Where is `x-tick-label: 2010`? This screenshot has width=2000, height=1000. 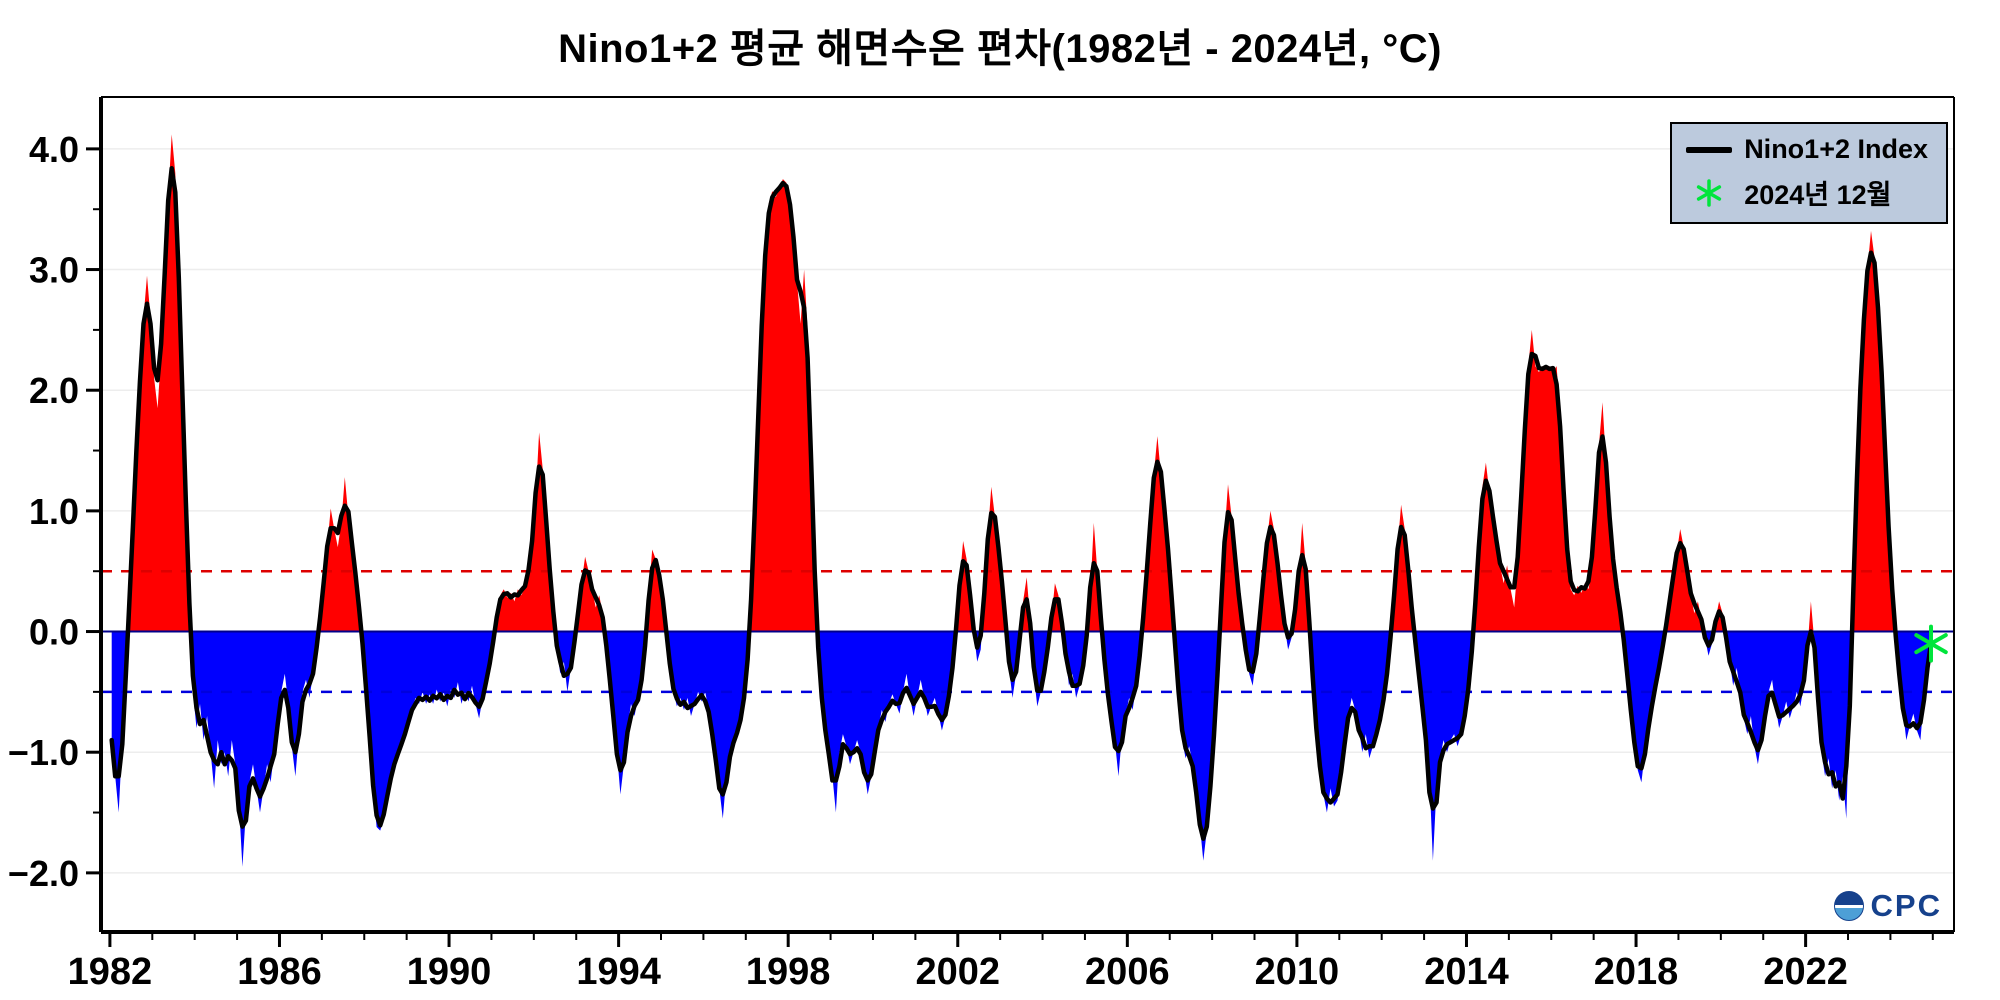 x-tick-label: 2010 is located at coordinates (1297, 972).